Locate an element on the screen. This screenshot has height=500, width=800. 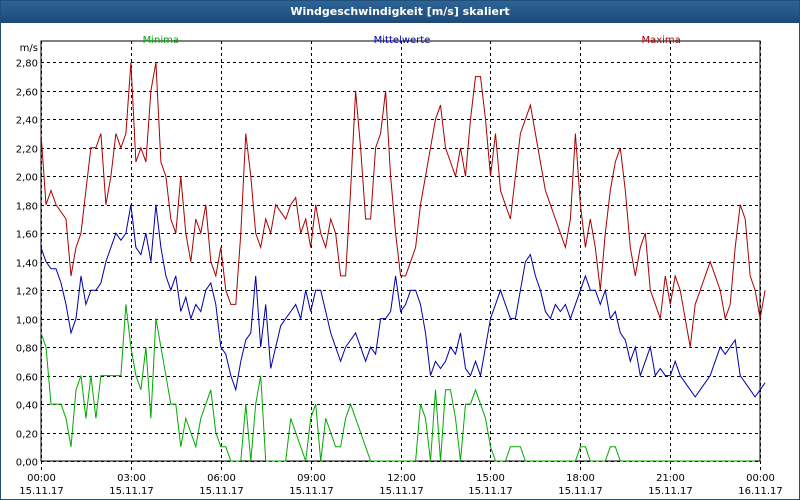
y-tick-label: 1,60 is located at coordinates (27, 235).